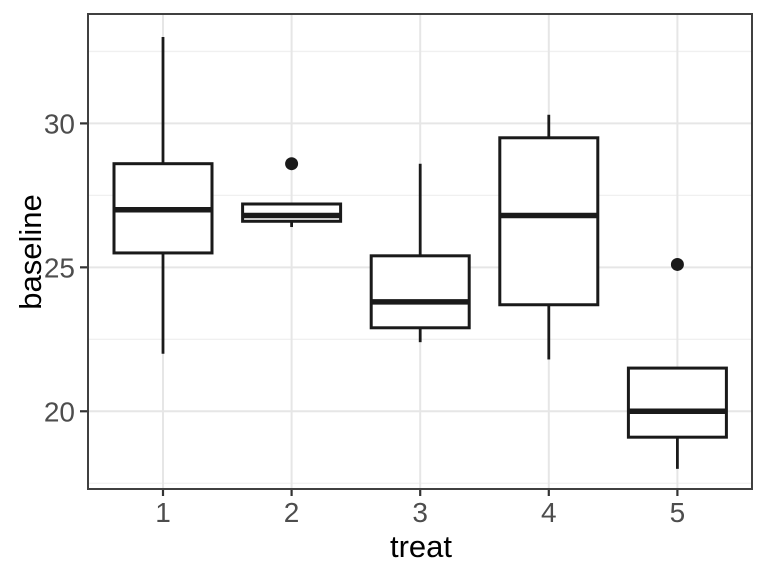 This screenshot has width=768, height=581. I want to click on x-tick-label-5: 5, so click(678, 512).